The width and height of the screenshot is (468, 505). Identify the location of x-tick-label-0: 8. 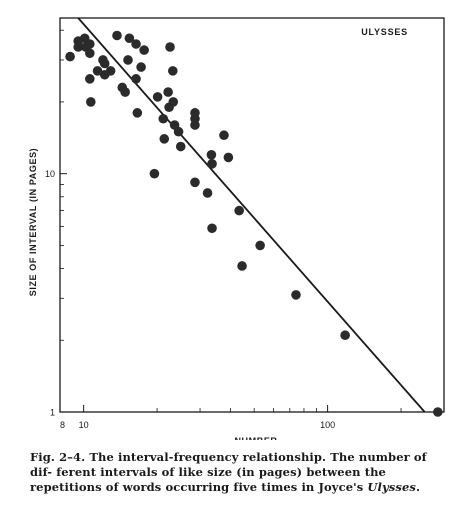
(62, 425).